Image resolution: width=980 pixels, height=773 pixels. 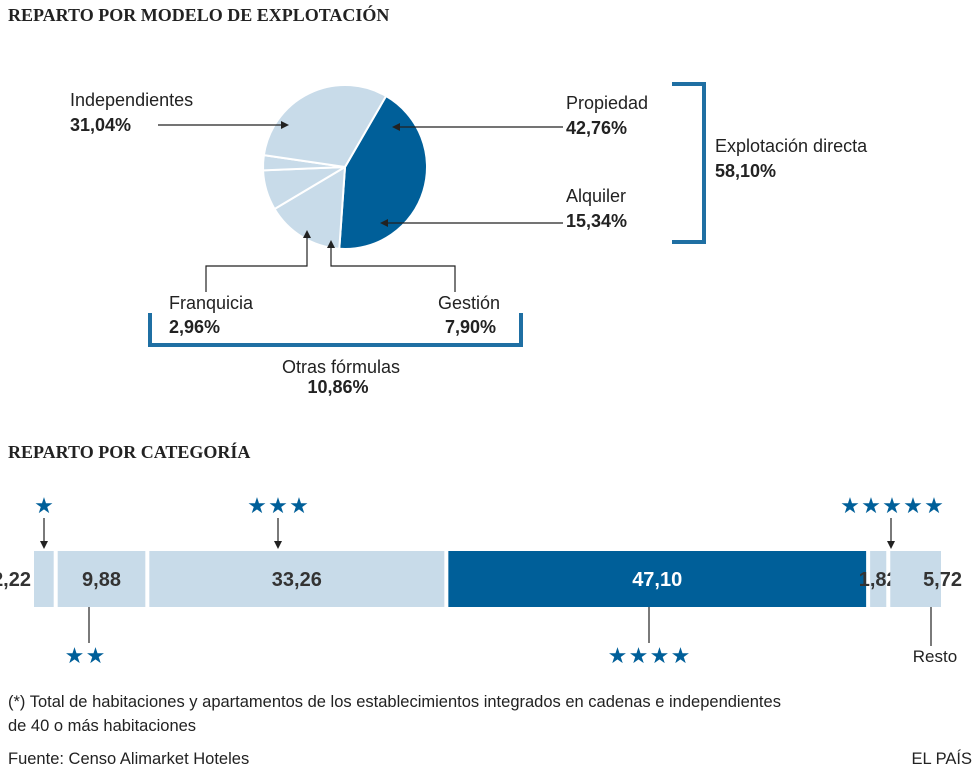 I want to click on bracket-explotacion-directa, so click(x=689, y=163).